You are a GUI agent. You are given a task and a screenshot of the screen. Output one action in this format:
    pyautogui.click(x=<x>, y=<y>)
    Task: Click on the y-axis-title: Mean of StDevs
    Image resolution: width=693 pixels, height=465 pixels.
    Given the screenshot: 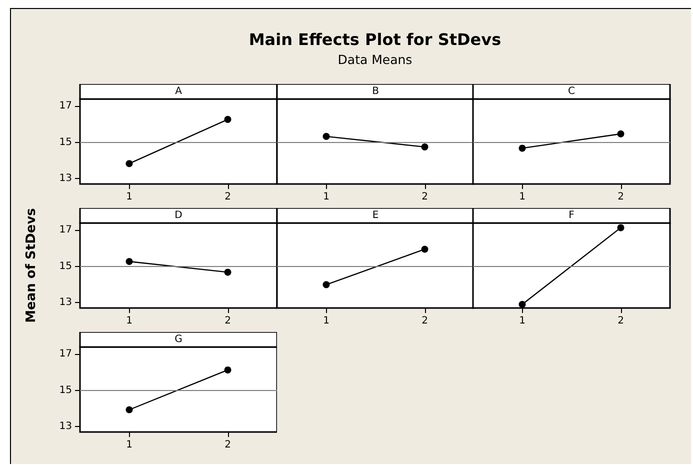 What is the action you would take?
    pyautogui.click(x=31, y=265)
    